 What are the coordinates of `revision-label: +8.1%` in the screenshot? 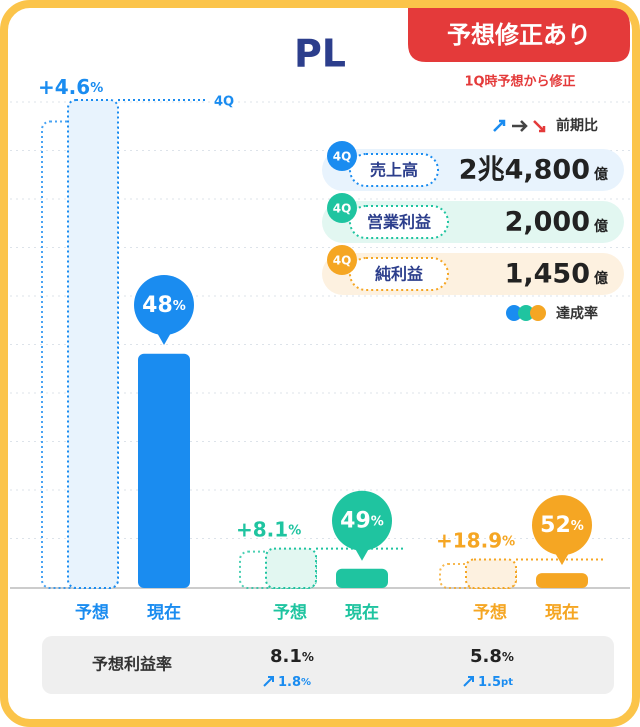 It's located at (268, 529).